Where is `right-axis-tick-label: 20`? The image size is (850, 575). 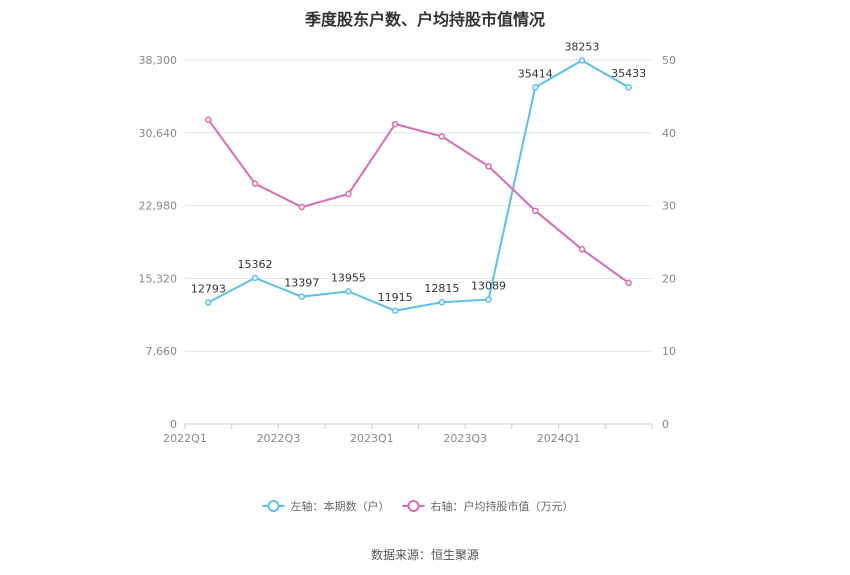
right-axis-tick-label: 20 is located at coordinates (669, 278).